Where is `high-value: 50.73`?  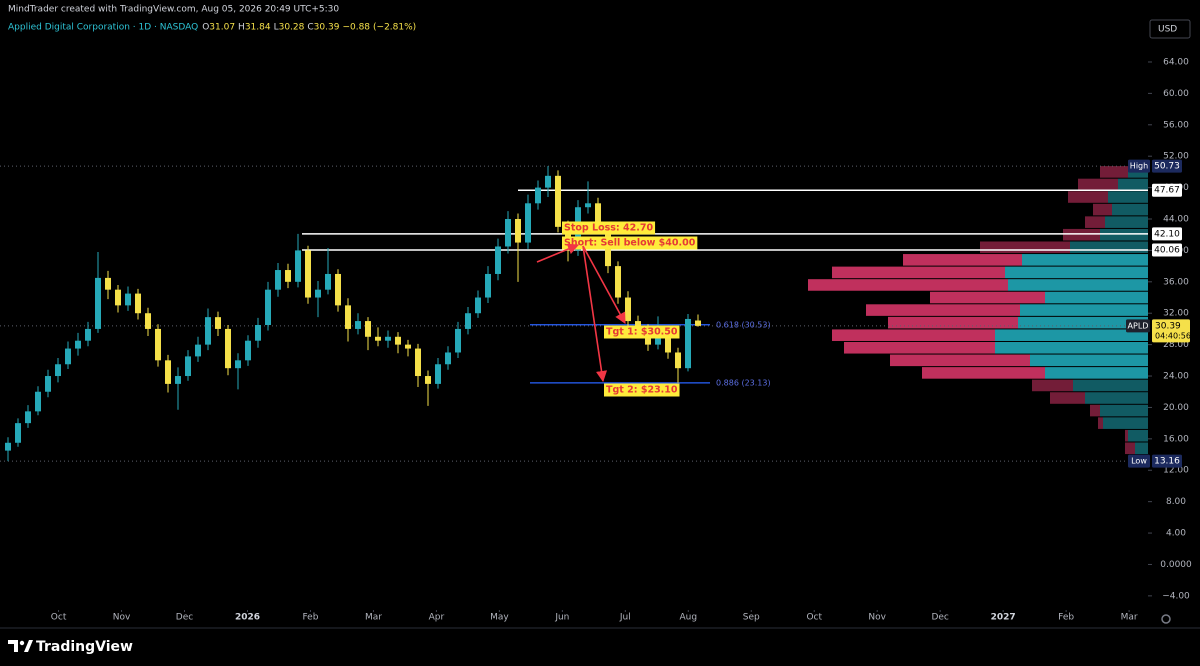
high-value: 50.73 is located at coordinates (1167, 167).